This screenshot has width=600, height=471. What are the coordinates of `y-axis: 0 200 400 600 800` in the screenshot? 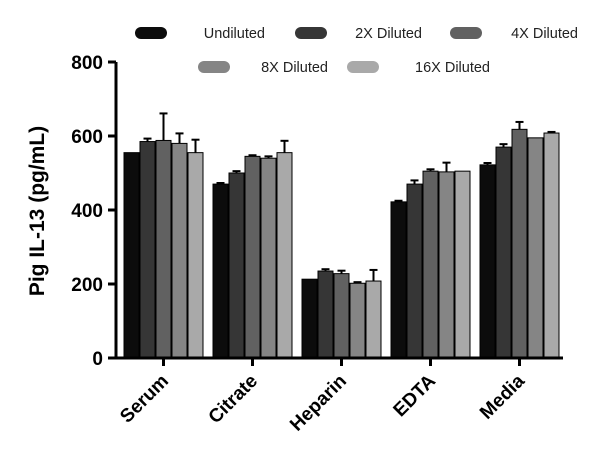 It's located at (94, 211).